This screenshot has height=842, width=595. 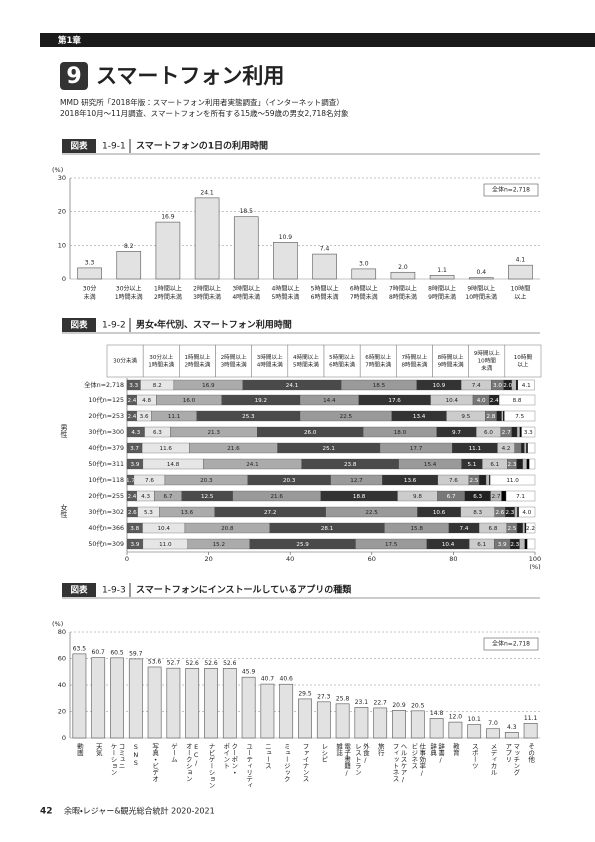 I want to click on legend-label: 以上, so click(x=523, y=364).